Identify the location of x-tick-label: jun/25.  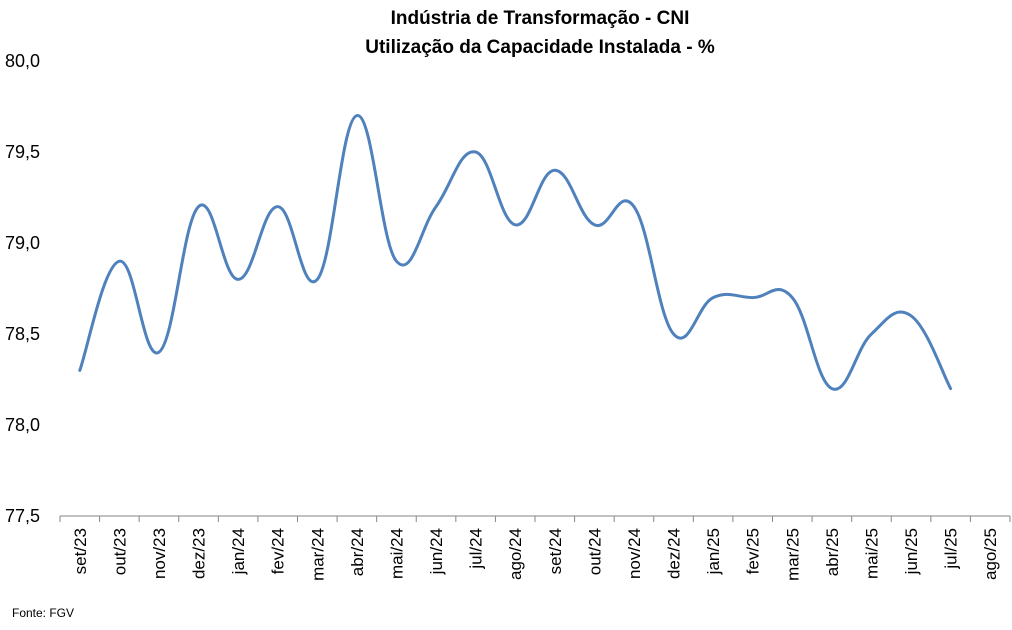
(911, 551).